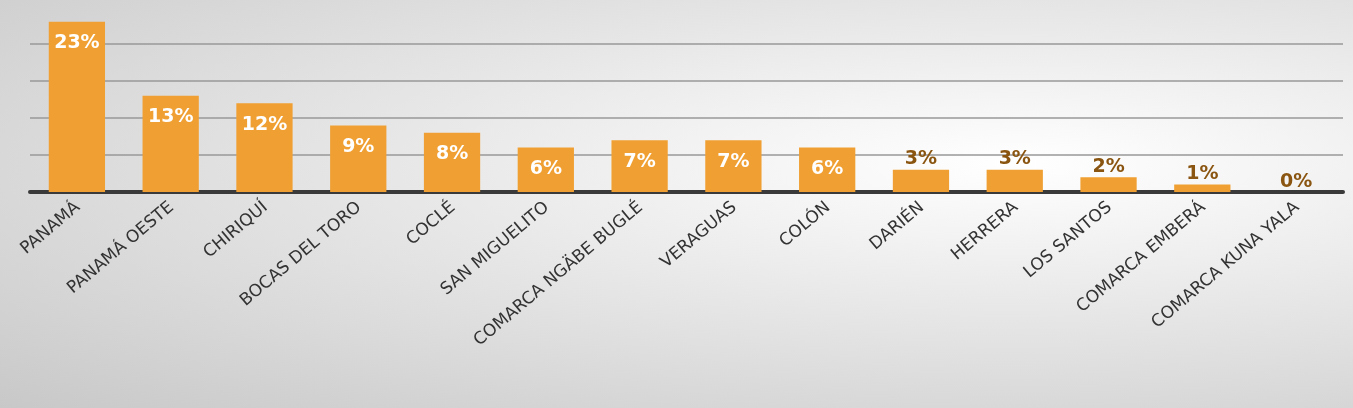  I want to click on data-label: 0%, so click(1296, 179).